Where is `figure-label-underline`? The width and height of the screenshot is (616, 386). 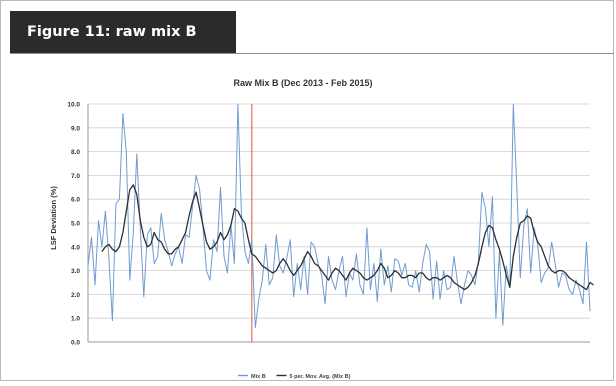
figure-label-underline is located at coordinates (312, 53).